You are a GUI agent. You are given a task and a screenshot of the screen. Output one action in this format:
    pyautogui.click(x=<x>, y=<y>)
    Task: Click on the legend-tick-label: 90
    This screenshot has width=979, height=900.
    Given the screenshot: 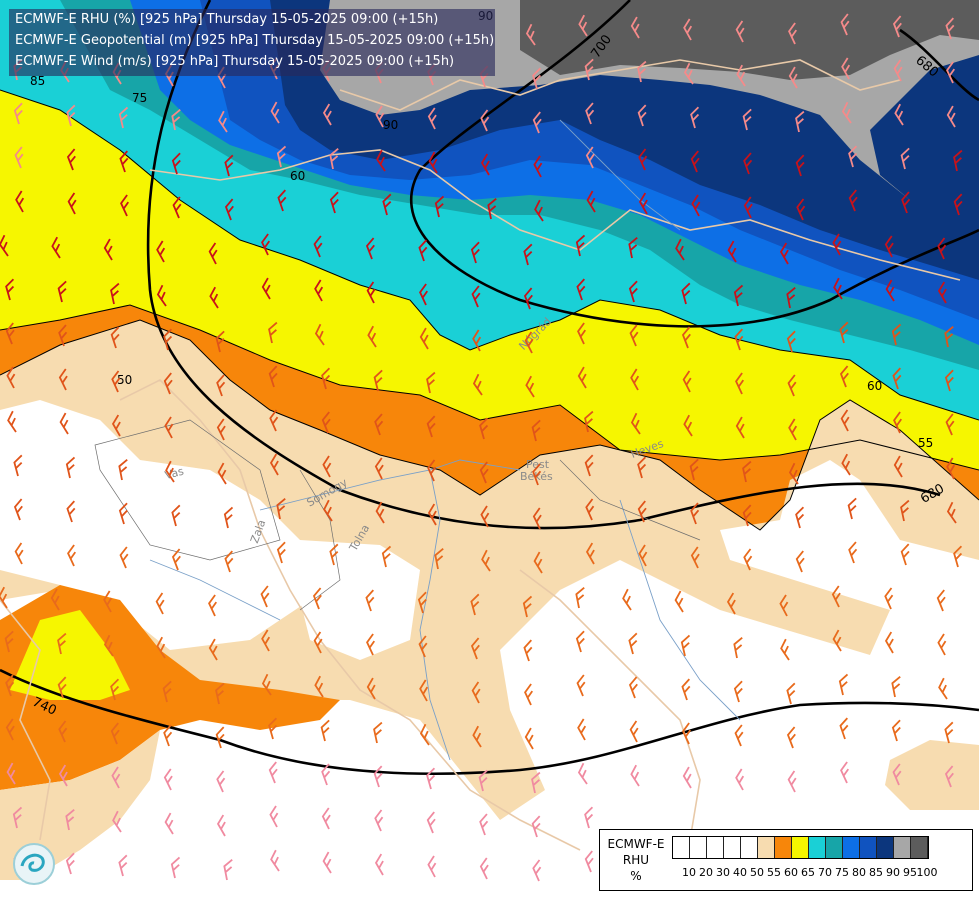 What is the action you would take?
    pyautogui.click(x=893, y=872)
    